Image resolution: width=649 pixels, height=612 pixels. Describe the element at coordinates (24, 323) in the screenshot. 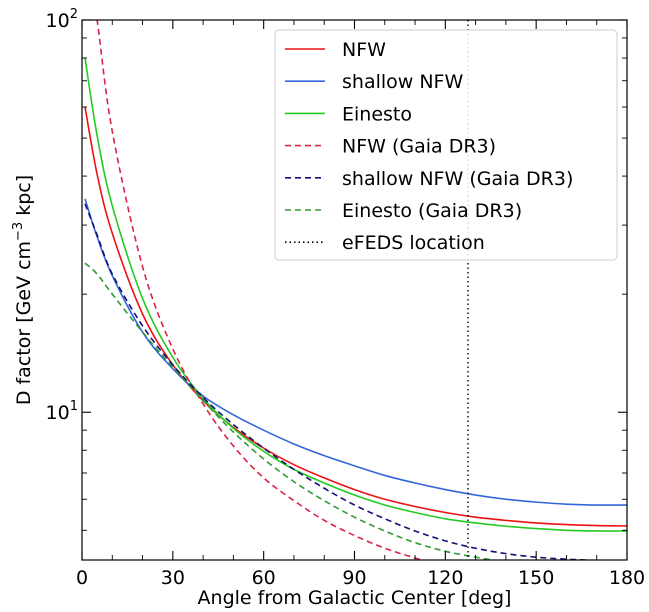

I see `y-axis-label-main: D factor [GeV cm` at that location.